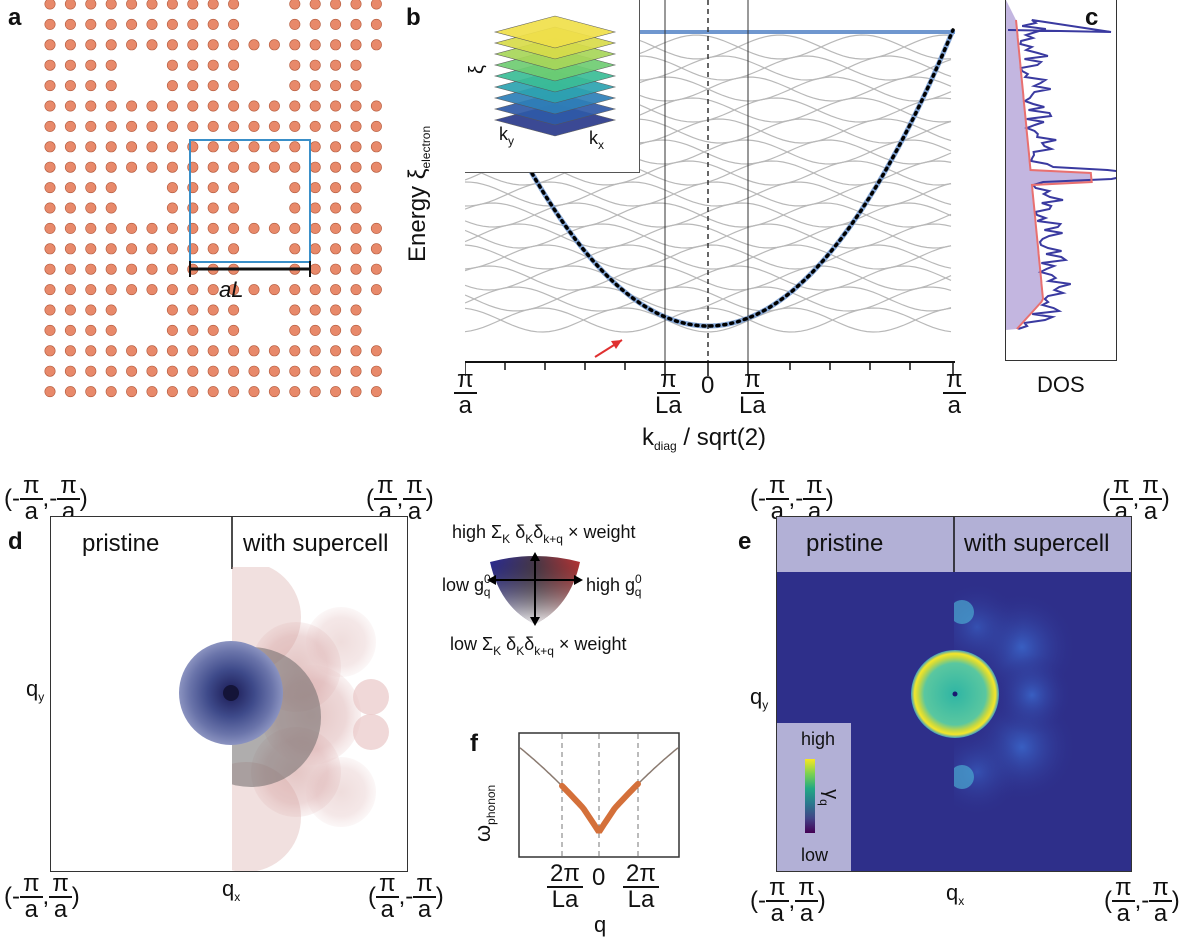 The width and height of the screenshot is (1180, 940). What do you see at coordinates (599, 795) in the screenshot?
I see `panel-f-phonon` at bounding box center [599, 795].